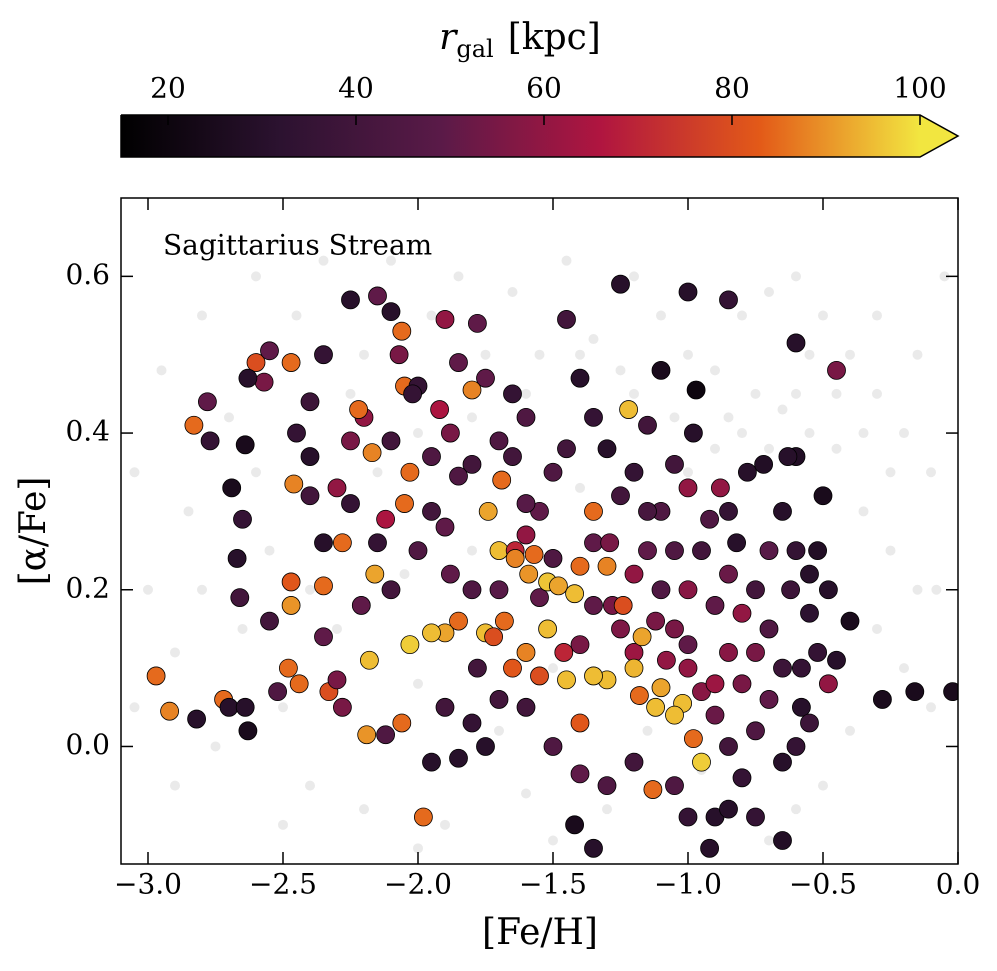  Describe the element at coordinates (356, 88) in the screenshot. I see `colorbar-tick-label: 40` at that location.